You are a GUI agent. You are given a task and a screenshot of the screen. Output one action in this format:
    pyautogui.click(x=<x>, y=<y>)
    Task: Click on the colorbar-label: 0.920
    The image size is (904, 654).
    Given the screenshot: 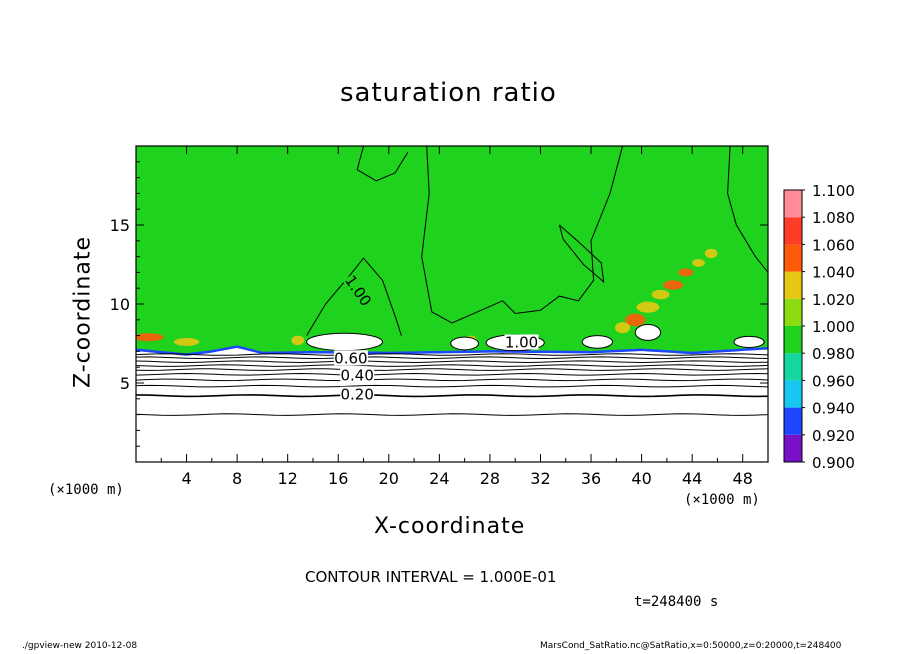 What is the action you would take?
    pyautogui.click(x=833, y=436)
    